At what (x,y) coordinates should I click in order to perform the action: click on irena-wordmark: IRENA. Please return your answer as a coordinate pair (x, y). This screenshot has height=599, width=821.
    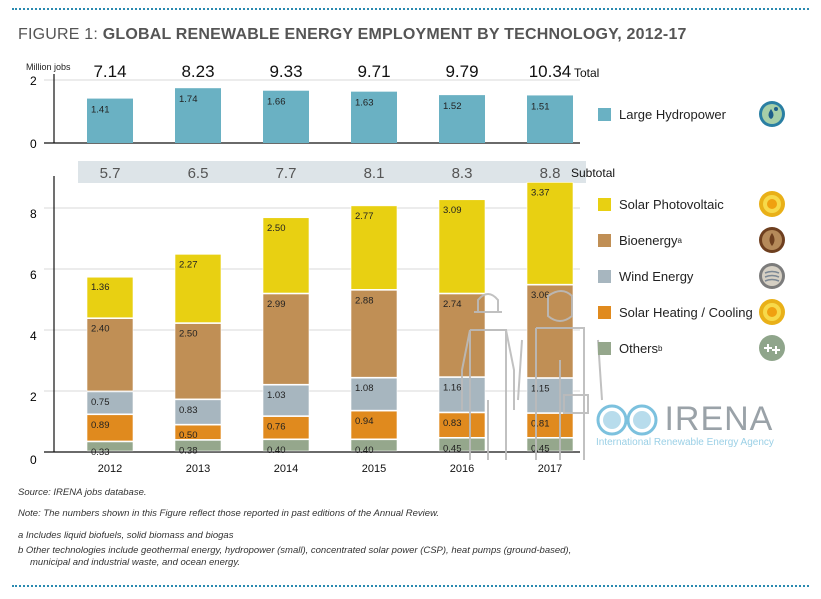
    Looking at the image, I should click on (719, 419).